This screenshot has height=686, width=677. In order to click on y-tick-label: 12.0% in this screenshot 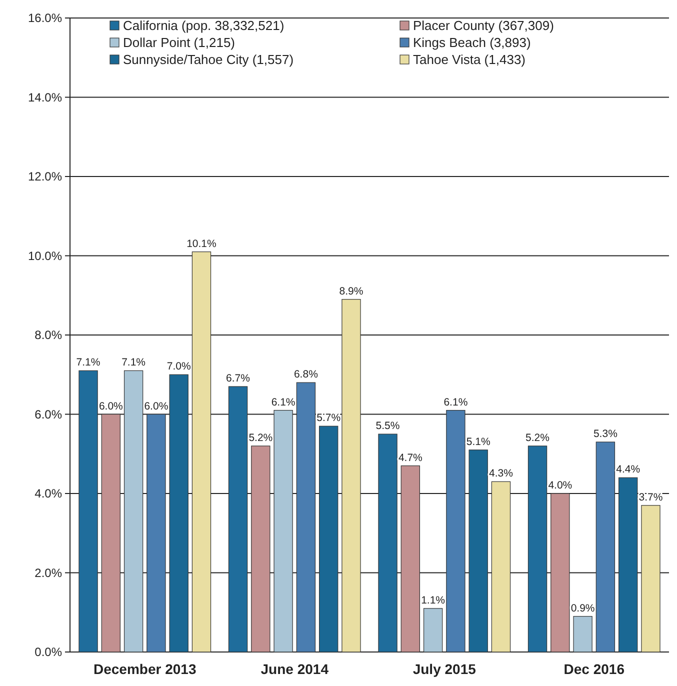, I will do `click(45, 177)`.